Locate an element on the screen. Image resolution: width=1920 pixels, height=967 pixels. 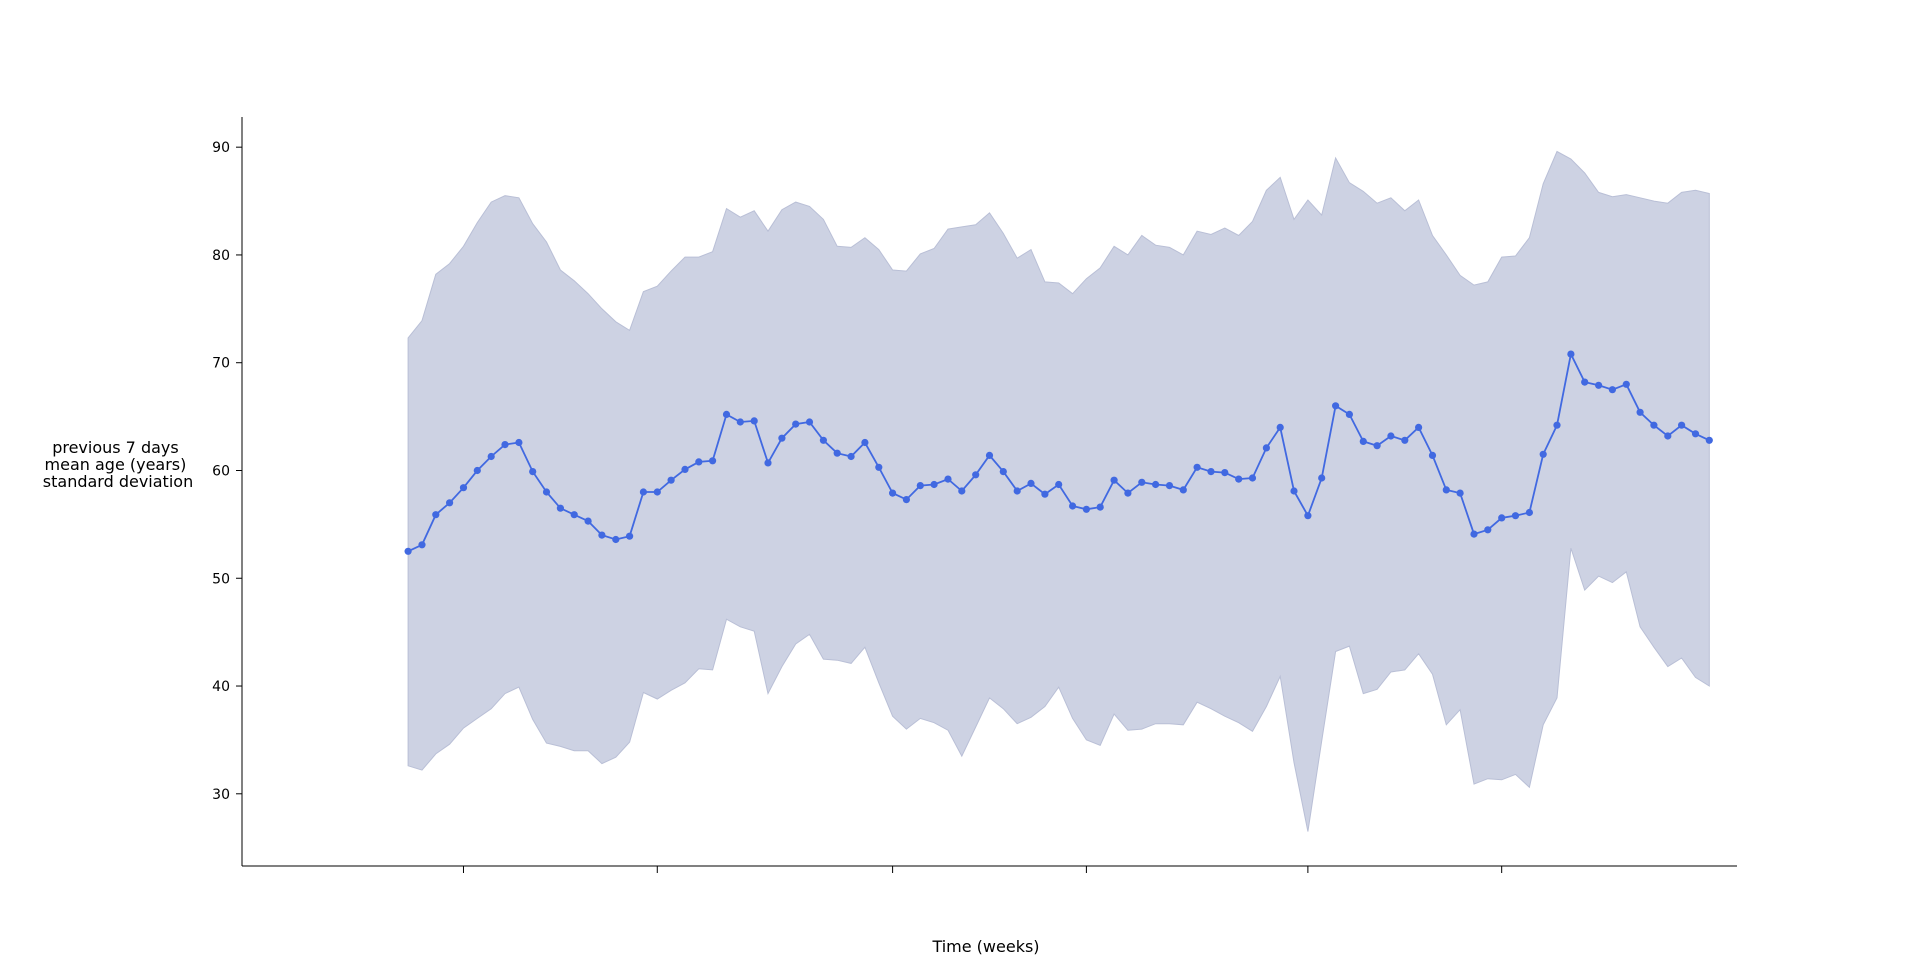
y-tick-label: 70 is located at coordinates (221, 364).